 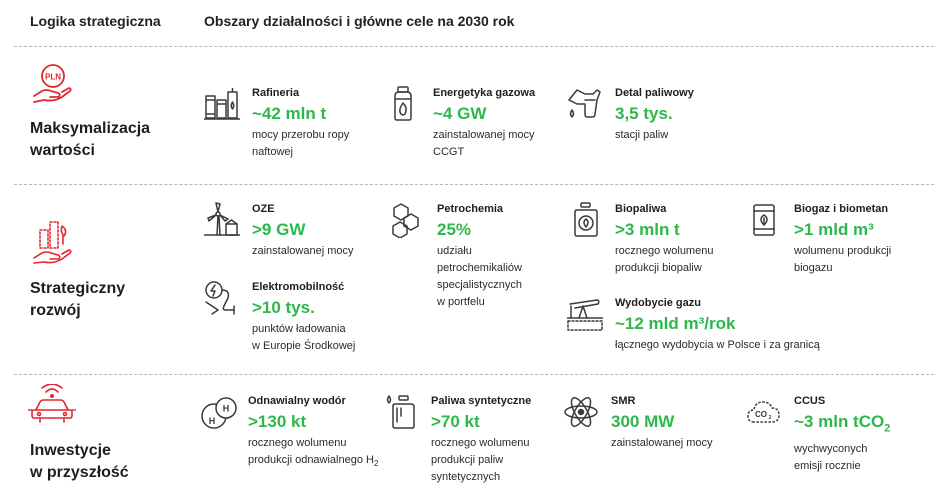 I want to click on category-label-line: w przyszłość, so click(x=79, y=472).